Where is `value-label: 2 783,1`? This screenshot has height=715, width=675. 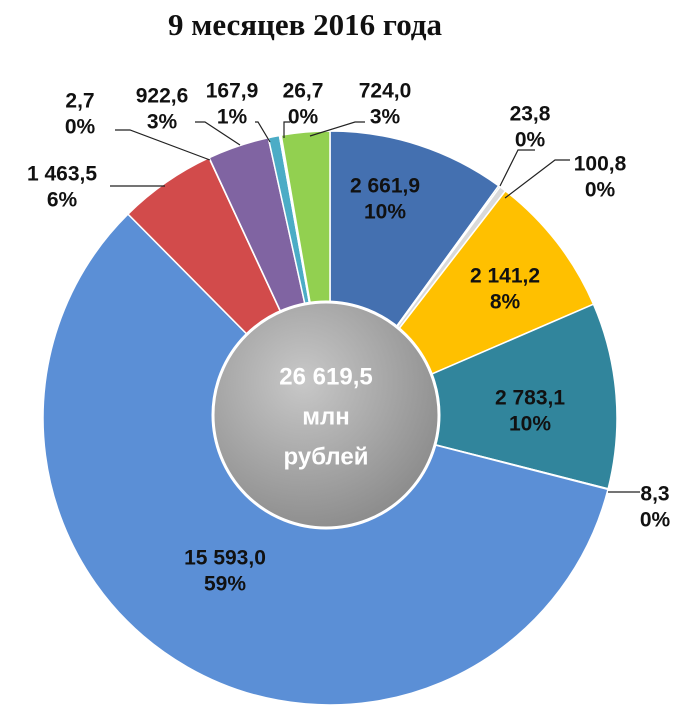
value-label: 2 783,1 is located at coordinates (530, 398).